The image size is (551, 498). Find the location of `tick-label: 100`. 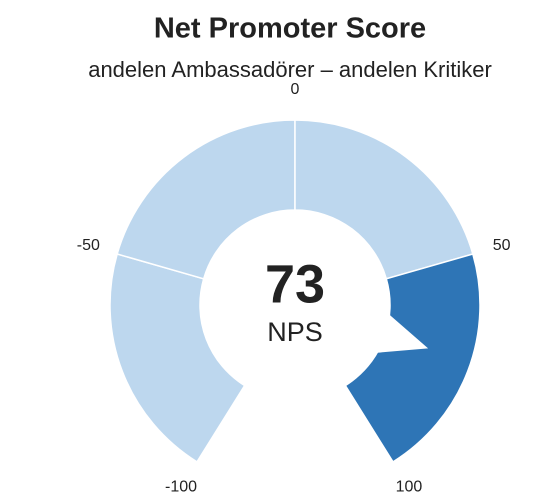

tick-label: 100 is located at coordinates (409, 487).